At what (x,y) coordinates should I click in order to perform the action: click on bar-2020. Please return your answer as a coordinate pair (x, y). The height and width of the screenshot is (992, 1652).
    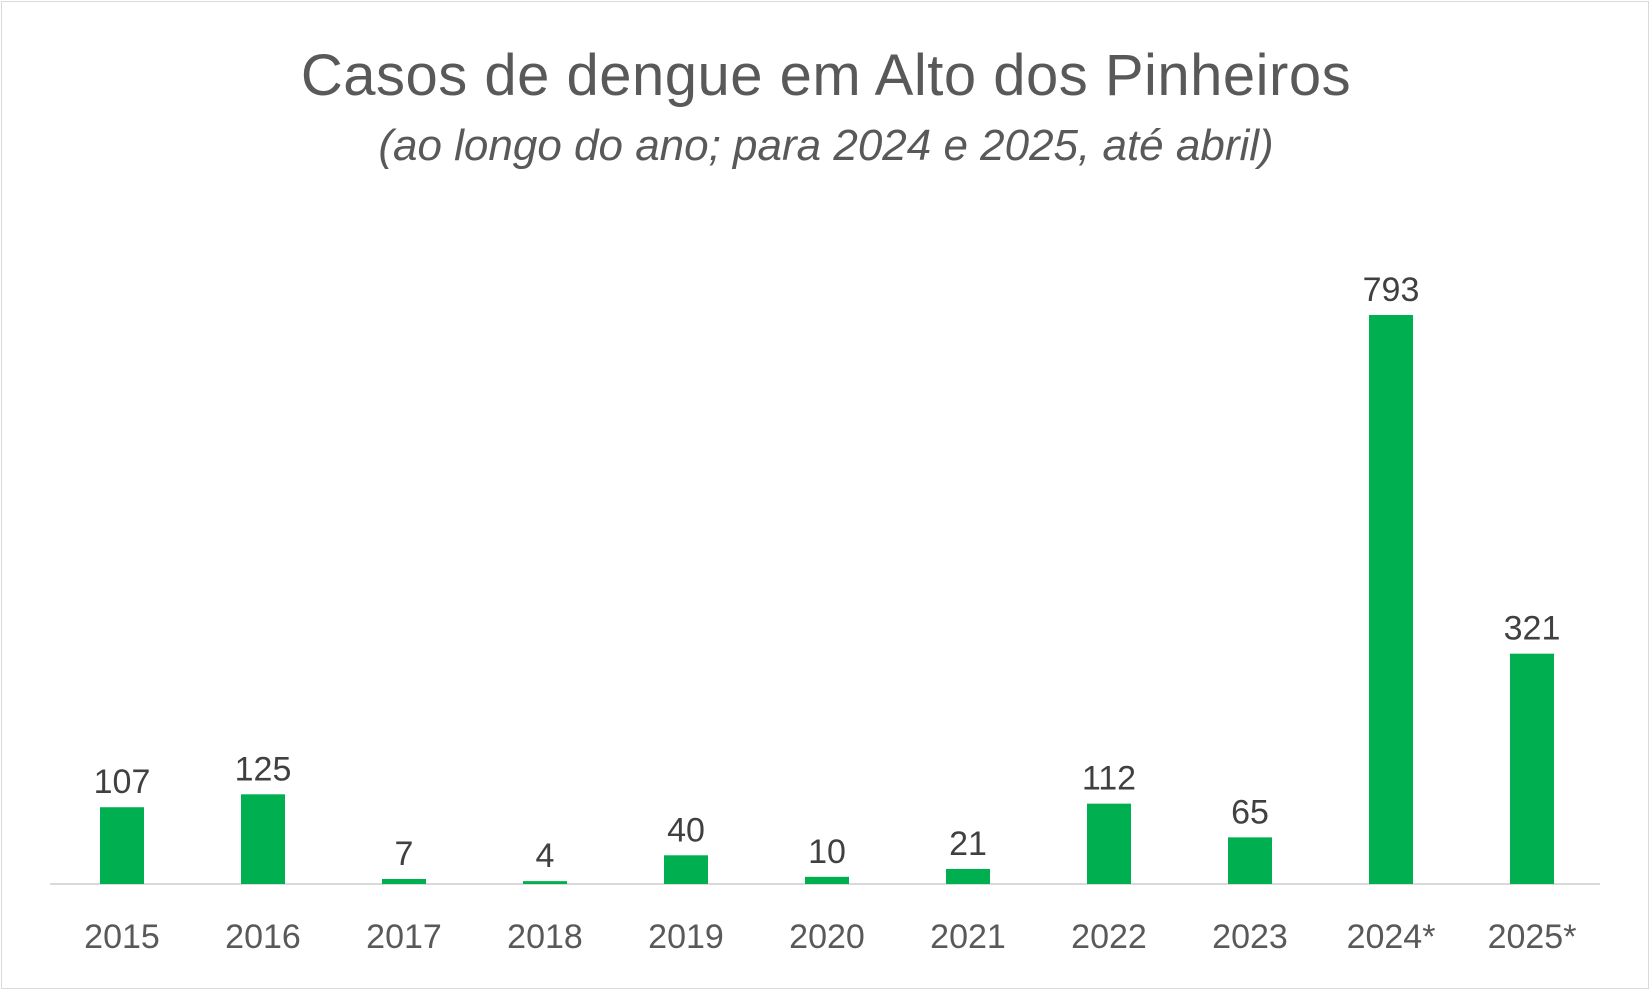
    Looking at the image, I should click on (827, 880).